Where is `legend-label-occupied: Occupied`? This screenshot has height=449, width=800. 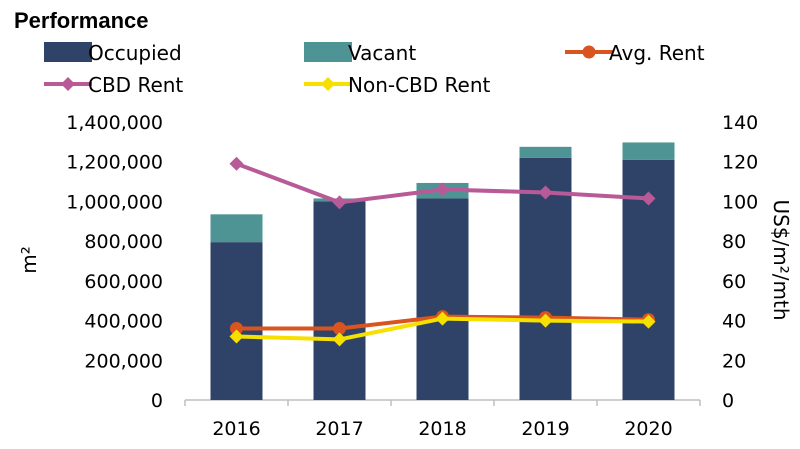 legend-label-occupied: Occupied is located at coordinates (135, 53).